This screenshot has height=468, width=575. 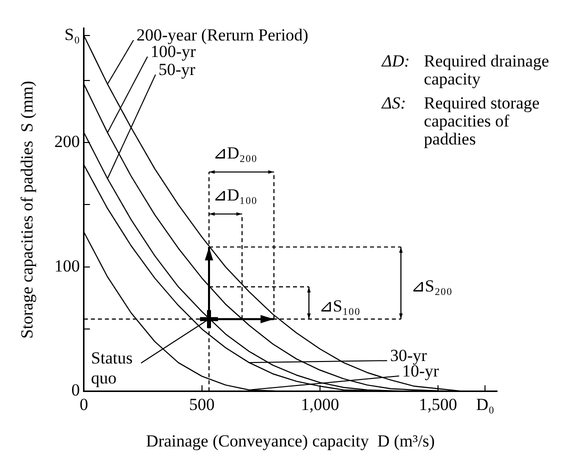 I want to click on series-label: 30-yr, so click(x=409, y=356).